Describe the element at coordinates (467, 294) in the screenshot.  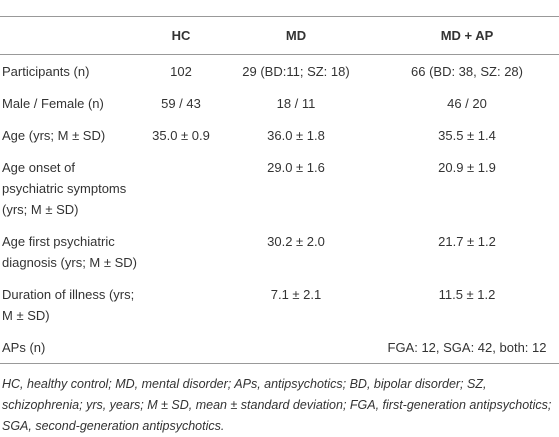
I see `cell: 11.5 ± 1.2` at that location.